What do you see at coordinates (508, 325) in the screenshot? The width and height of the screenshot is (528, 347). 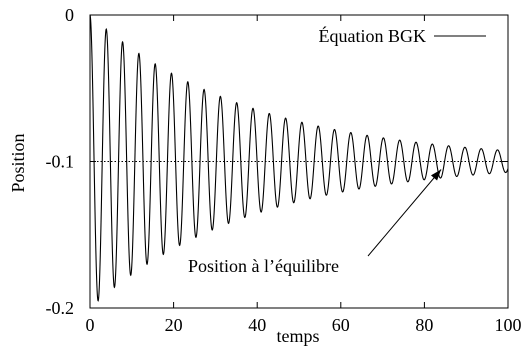 I see `x-tick-label: 100` at bounding box center [508, 325].